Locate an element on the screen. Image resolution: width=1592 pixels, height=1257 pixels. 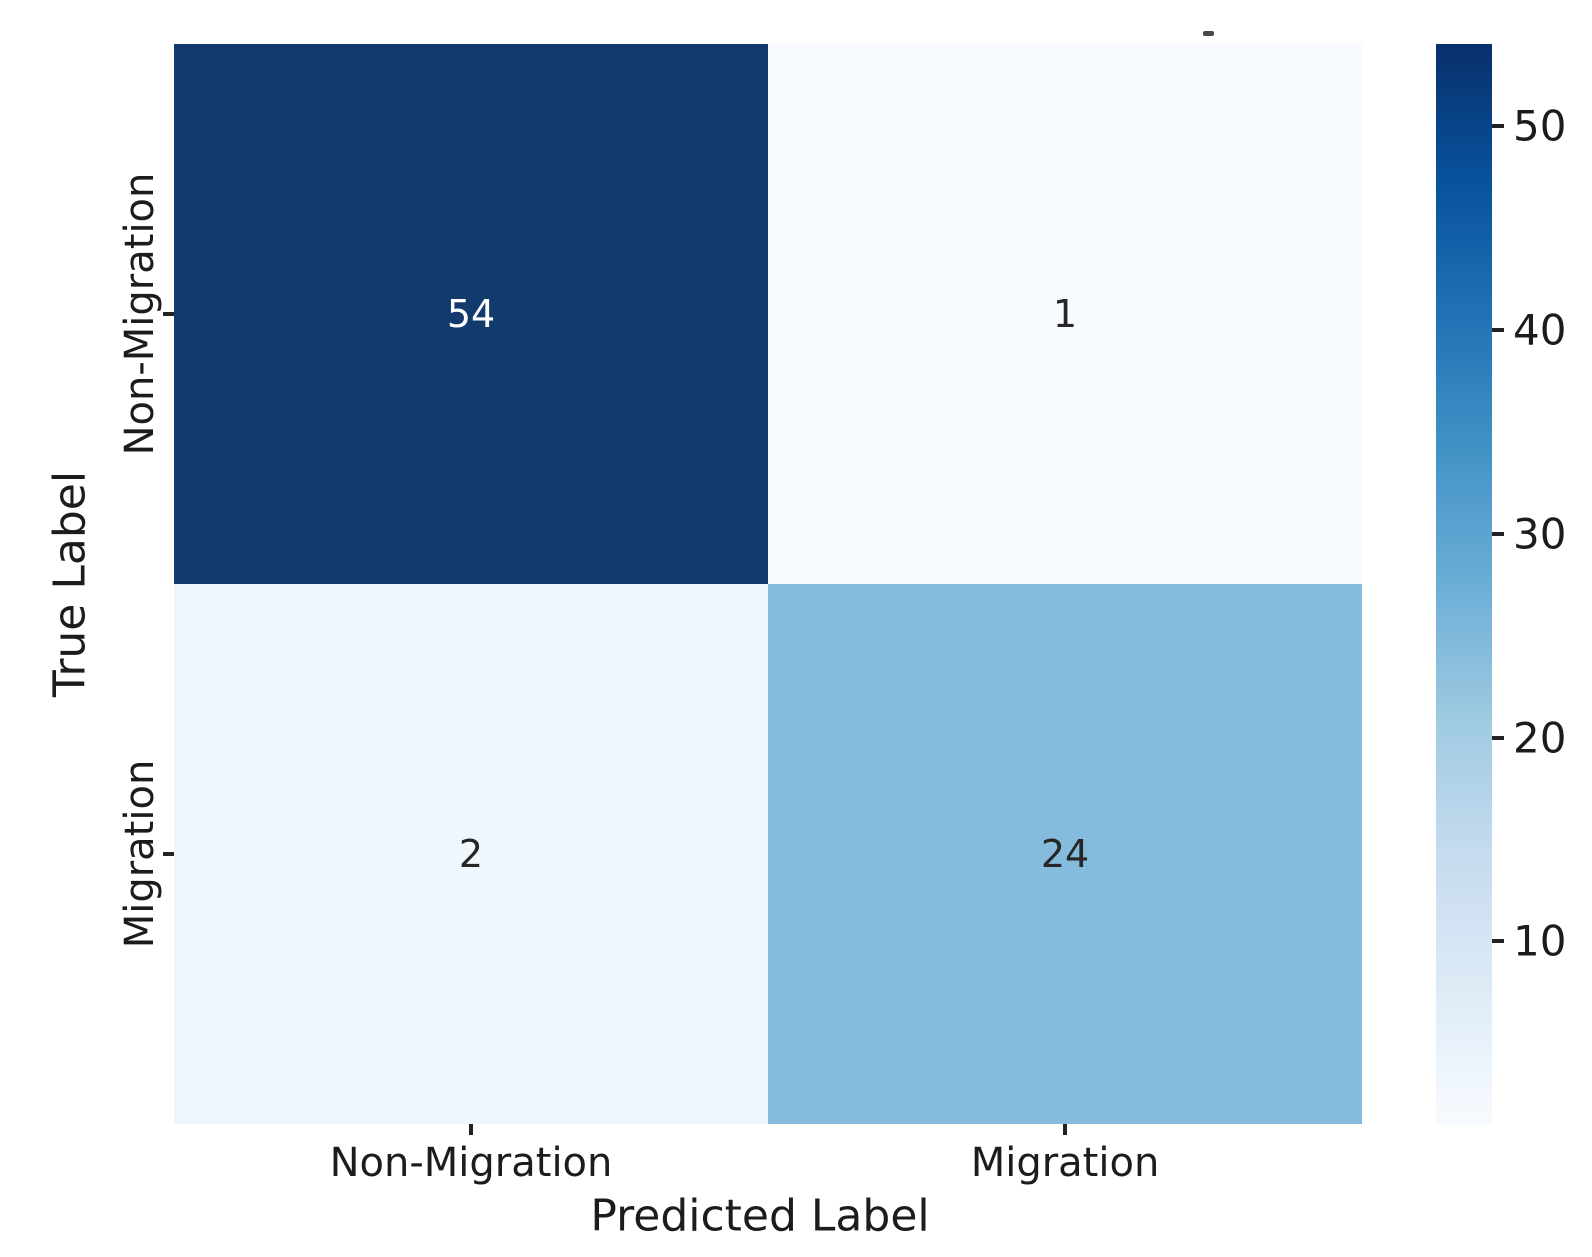
stray-dash-artifact is located at coordinates (1208, 33).